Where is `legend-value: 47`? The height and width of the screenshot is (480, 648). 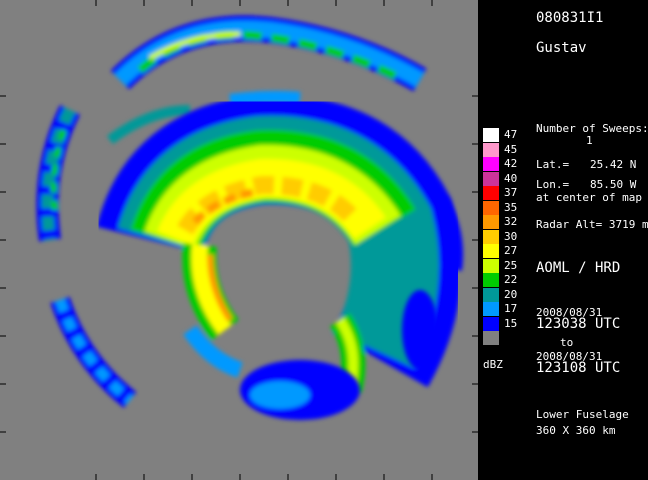
legend-value: 47 is located at coordinates (511, 134).